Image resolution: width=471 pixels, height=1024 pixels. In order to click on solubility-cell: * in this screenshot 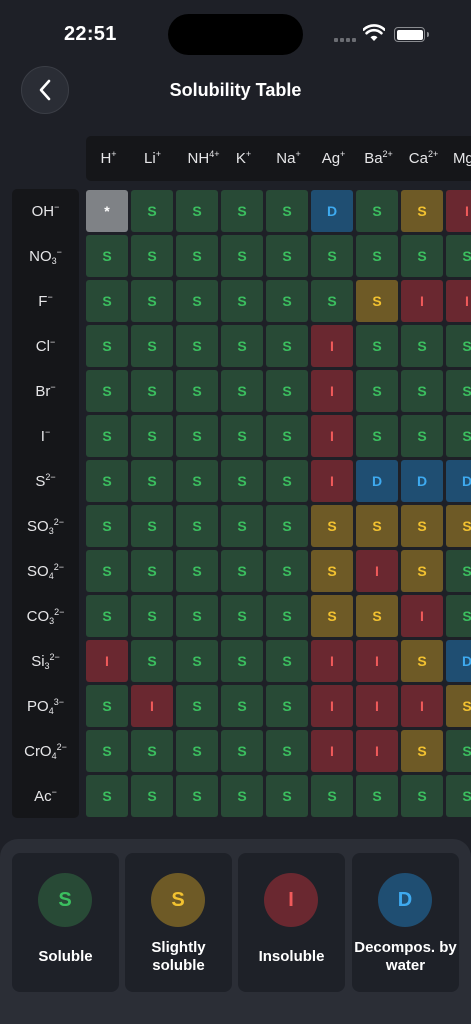, I will do `click(107, 211)`.